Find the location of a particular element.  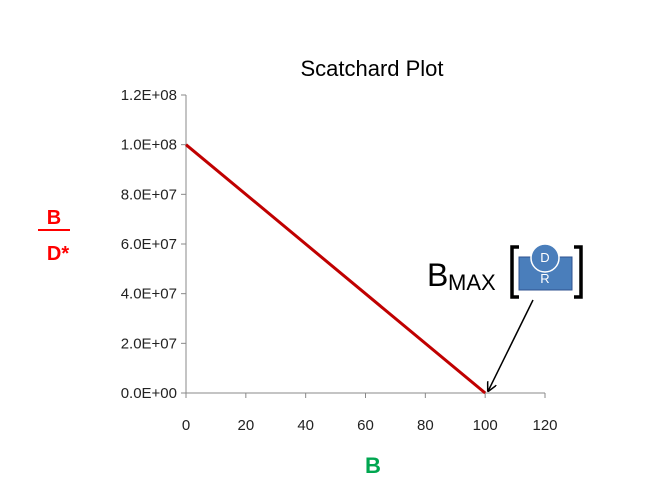

y-tick-label: 1.0E+08 is located at coordinates (149, 145).